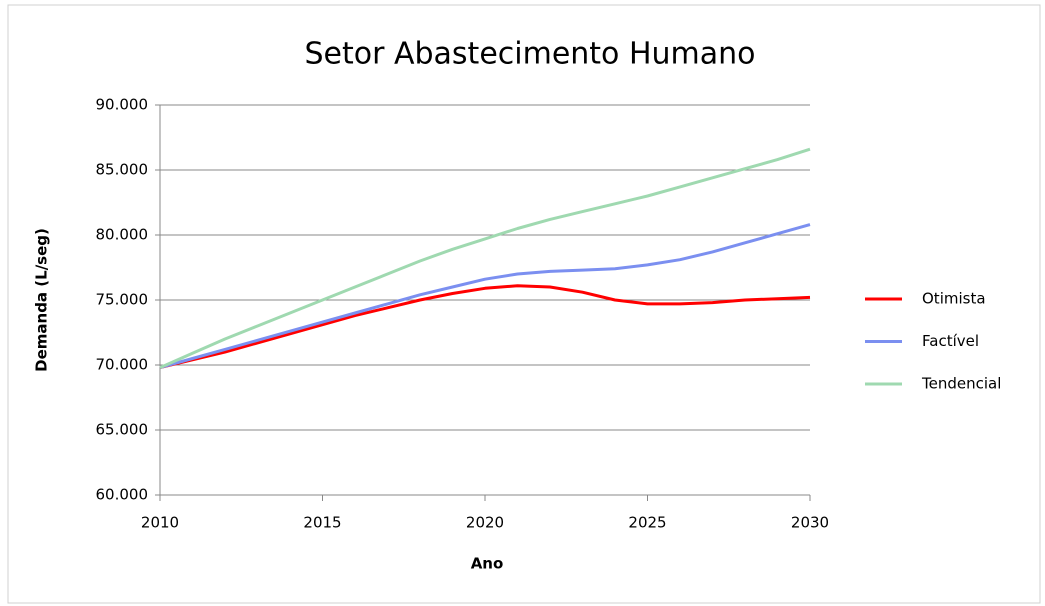  Describe the element at coordinates (122, 365) in the screenshot. I see `y-tick-label: 70.000` at that location.